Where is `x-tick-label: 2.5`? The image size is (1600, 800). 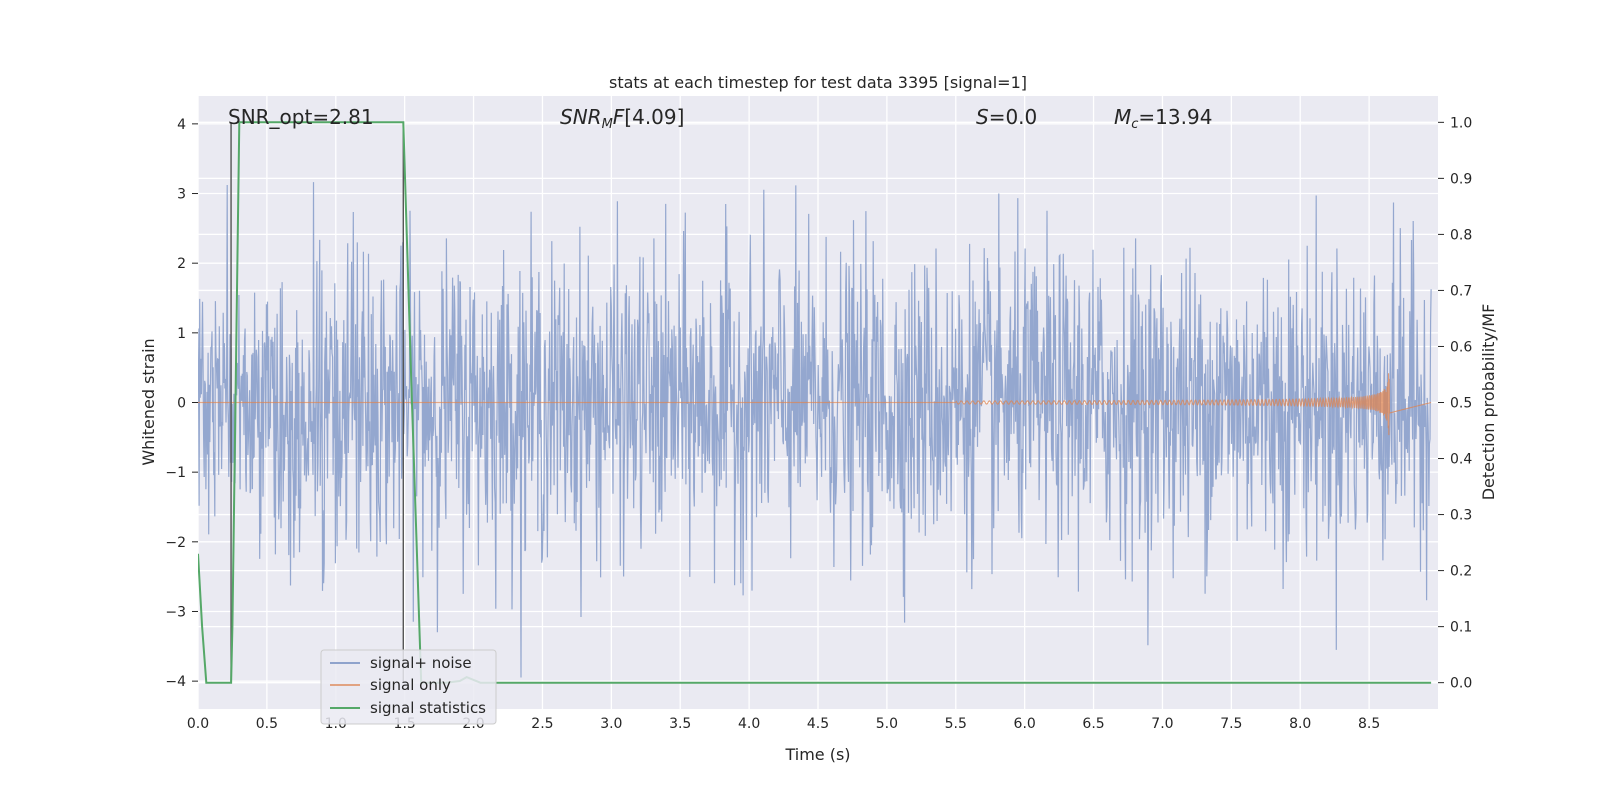
x-tick-label: 2.5 is located at coordinates (542, 724).